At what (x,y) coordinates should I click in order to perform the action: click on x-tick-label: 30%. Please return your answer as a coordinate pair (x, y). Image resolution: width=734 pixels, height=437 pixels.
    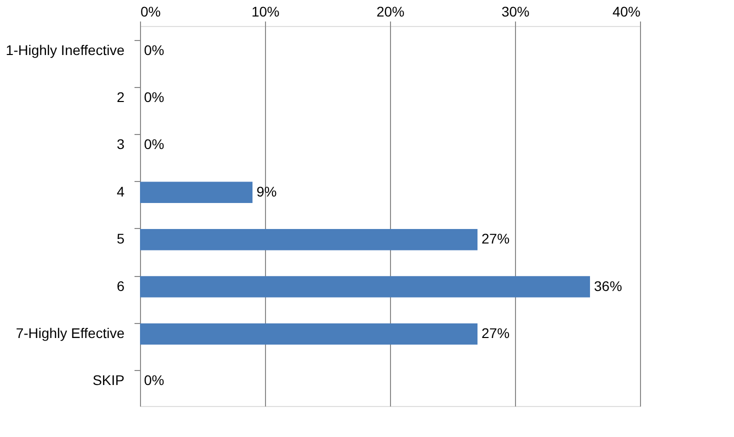
    Looking at the image, I should click on (515, 12).